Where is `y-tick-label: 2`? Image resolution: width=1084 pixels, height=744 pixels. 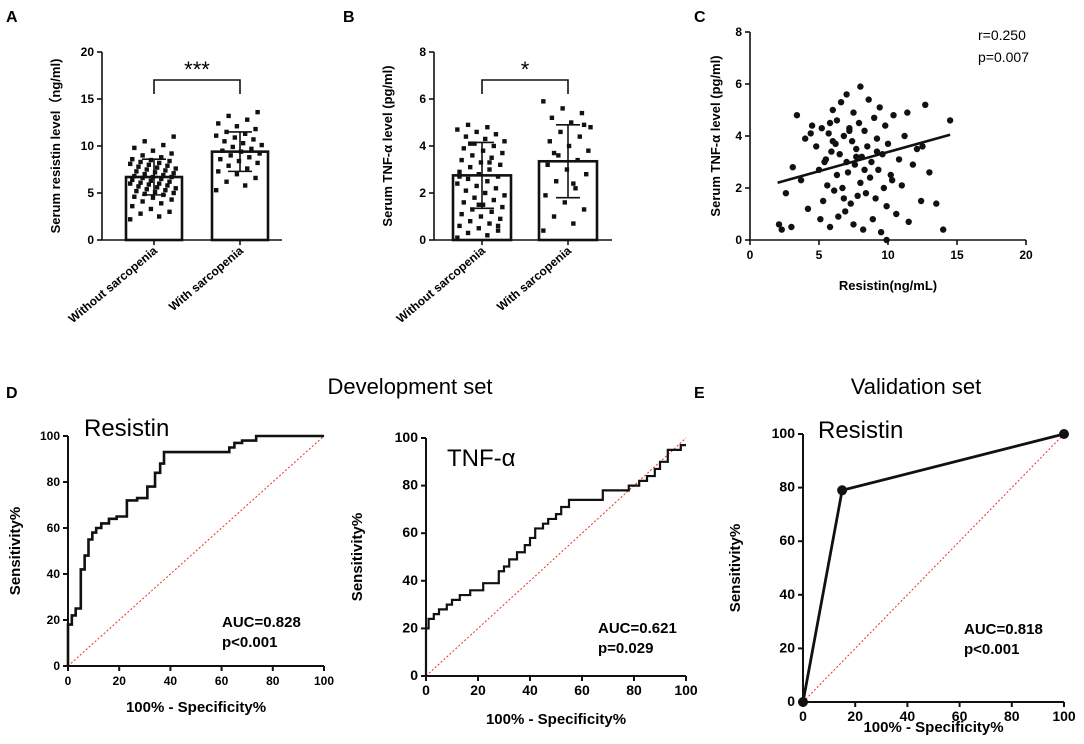 y-tick-label: 2 is located at coordinates (738, 188).